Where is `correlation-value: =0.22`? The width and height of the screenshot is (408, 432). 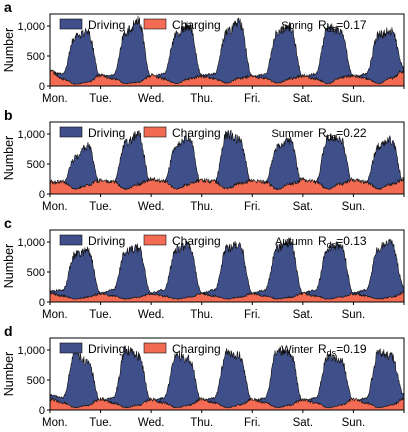
correlation-value: =0.22 is located at coordinates (351, 133).